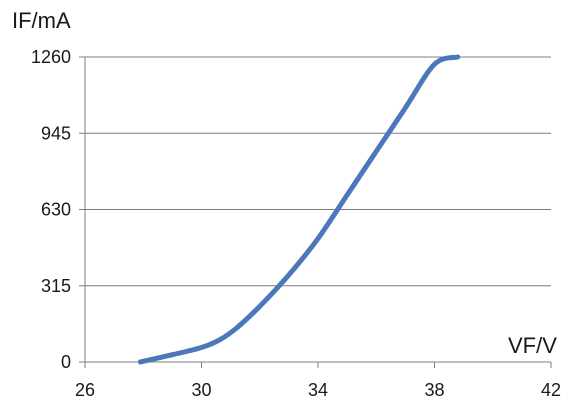 The image size is (583, 408). What do you see at coordinates (56, 133) in the screenshot?
I see `y-tick-label-3: 945` at bounding box center [56, 133].